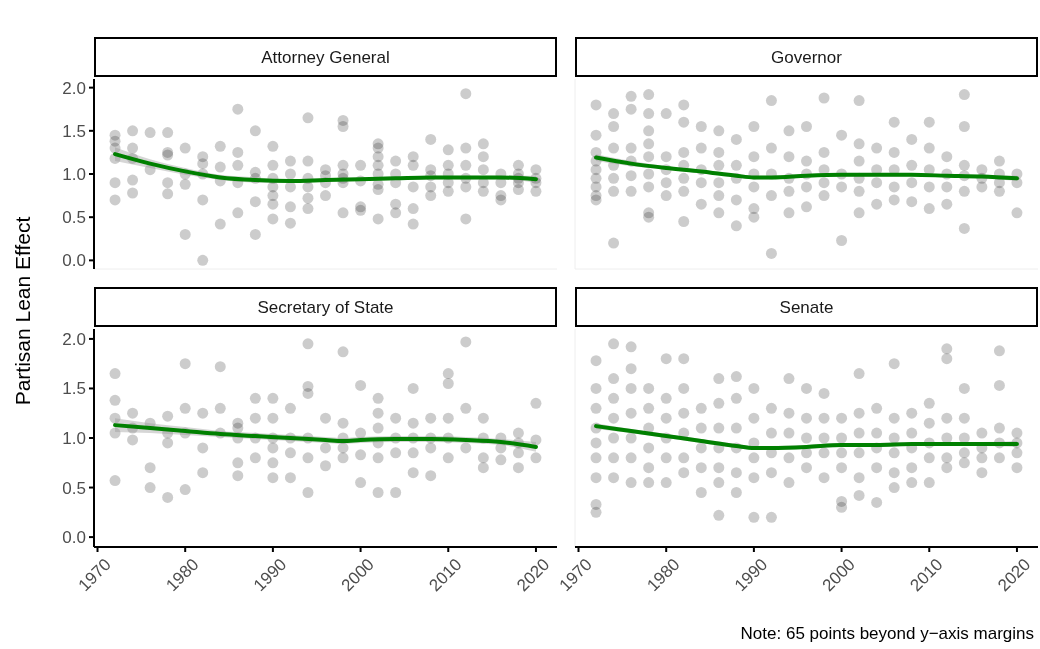  I want to click on text: Note: 65 points beyond y−axis margins, so click(887, 633).